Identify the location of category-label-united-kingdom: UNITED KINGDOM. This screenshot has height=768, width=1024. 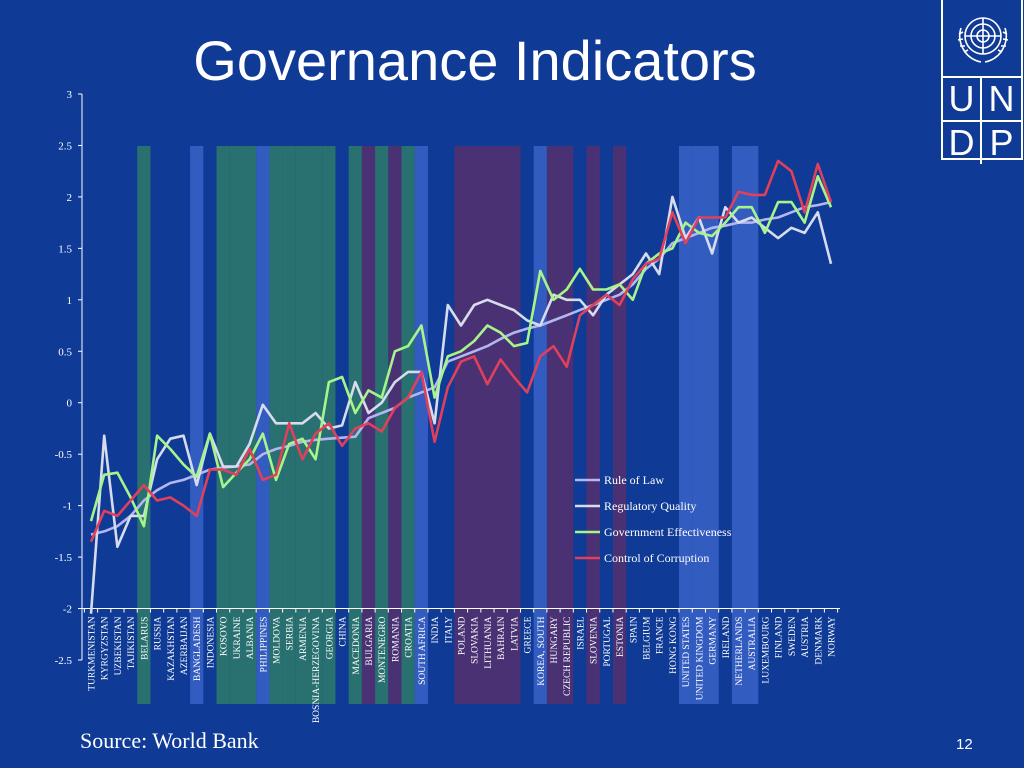
(700, 658).